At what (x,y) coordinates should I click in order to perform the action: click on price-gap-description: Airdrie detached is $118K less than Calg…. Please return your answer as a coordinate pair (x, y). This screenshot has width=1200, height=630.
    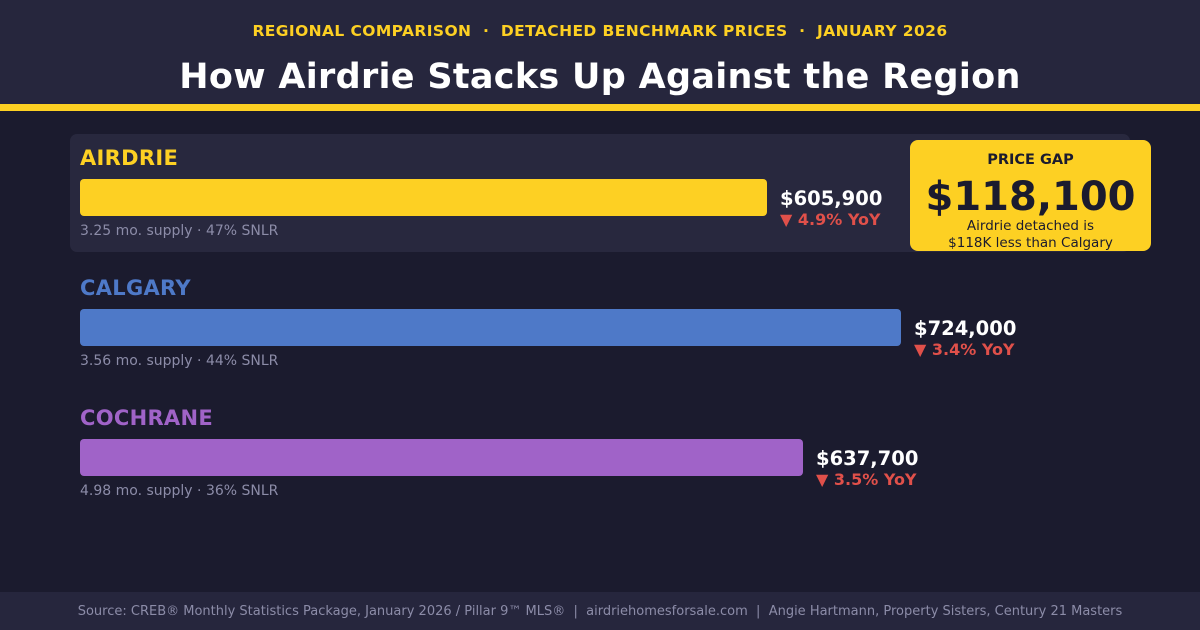
    Looking at the image, I should click on (1030, 234).